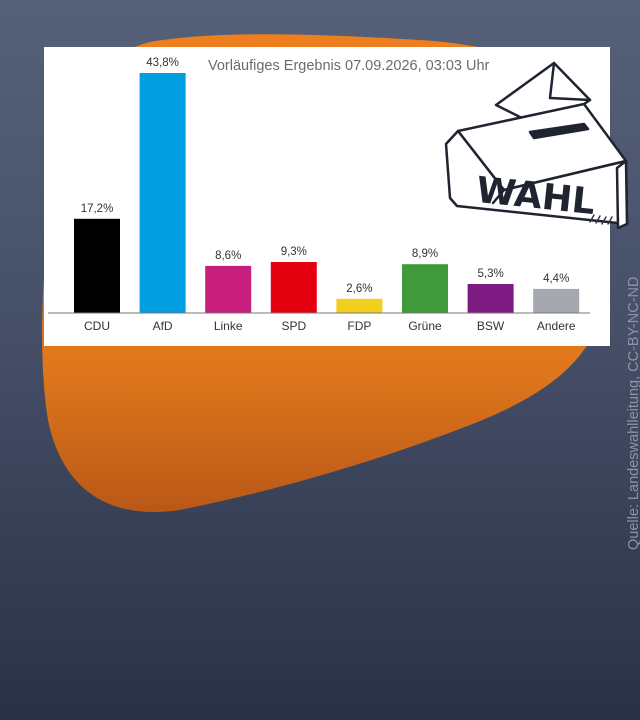  What do you see at coordinates (425, 326) in the screenshot?
I see `category-label-grüne: Grüne` at bounding box center [425, 326].